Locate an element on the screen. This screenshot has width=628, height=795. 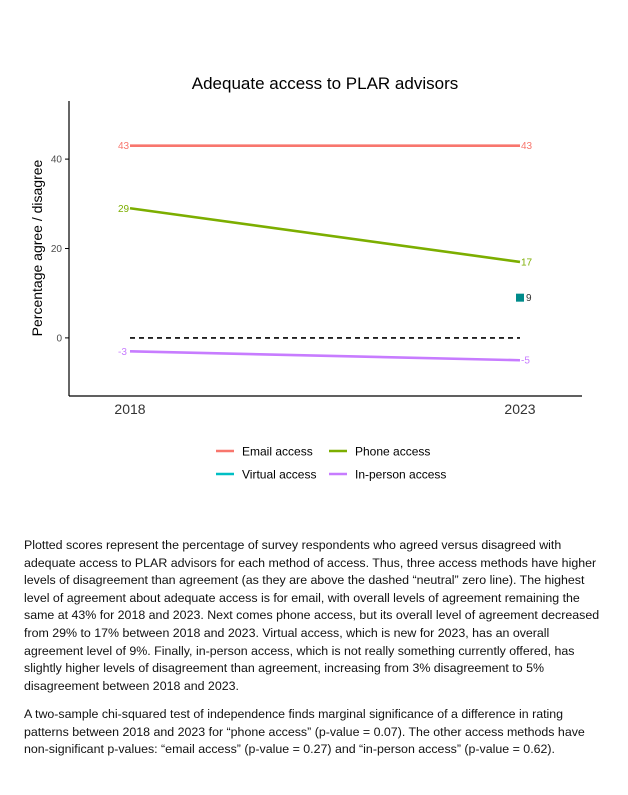
data-label: 9 is located at coordinates (529, 298).